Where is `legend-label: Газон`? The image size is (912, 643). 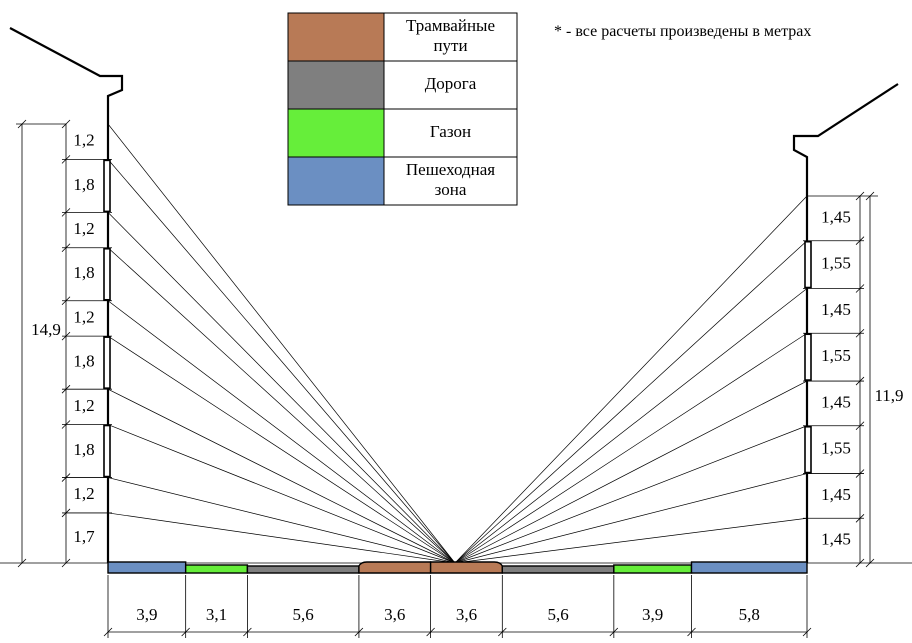 legend-label: Газон is located at coordinates (450, 131).